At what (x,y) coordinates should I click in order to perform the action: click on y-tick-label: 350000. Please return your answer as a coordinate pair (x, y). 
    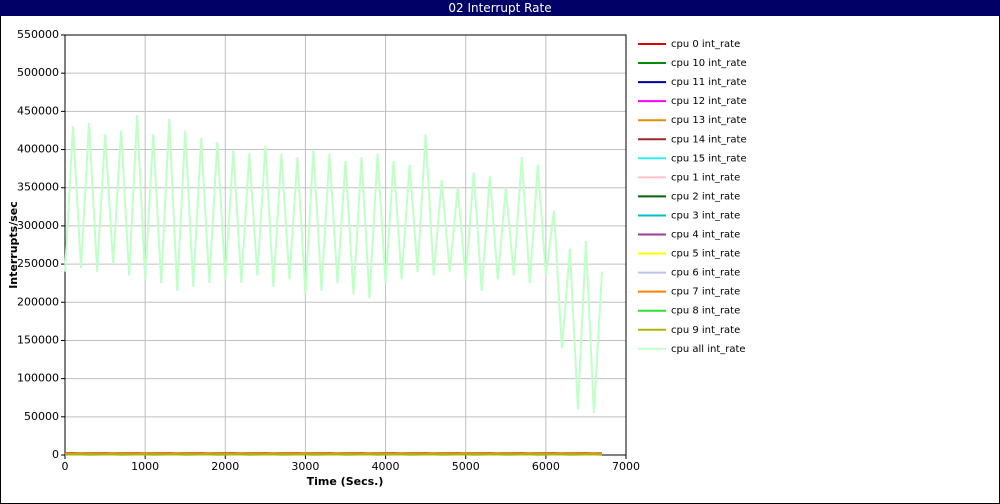
    Looking at the image, I should click on (38, 187).